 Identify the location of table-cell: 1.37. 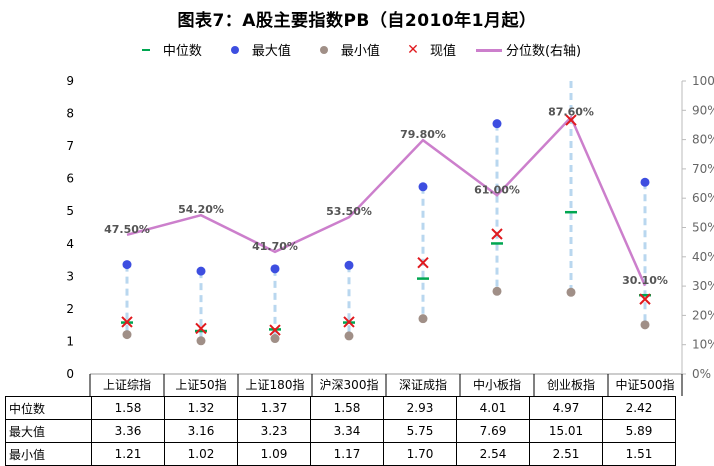
(274, 408).